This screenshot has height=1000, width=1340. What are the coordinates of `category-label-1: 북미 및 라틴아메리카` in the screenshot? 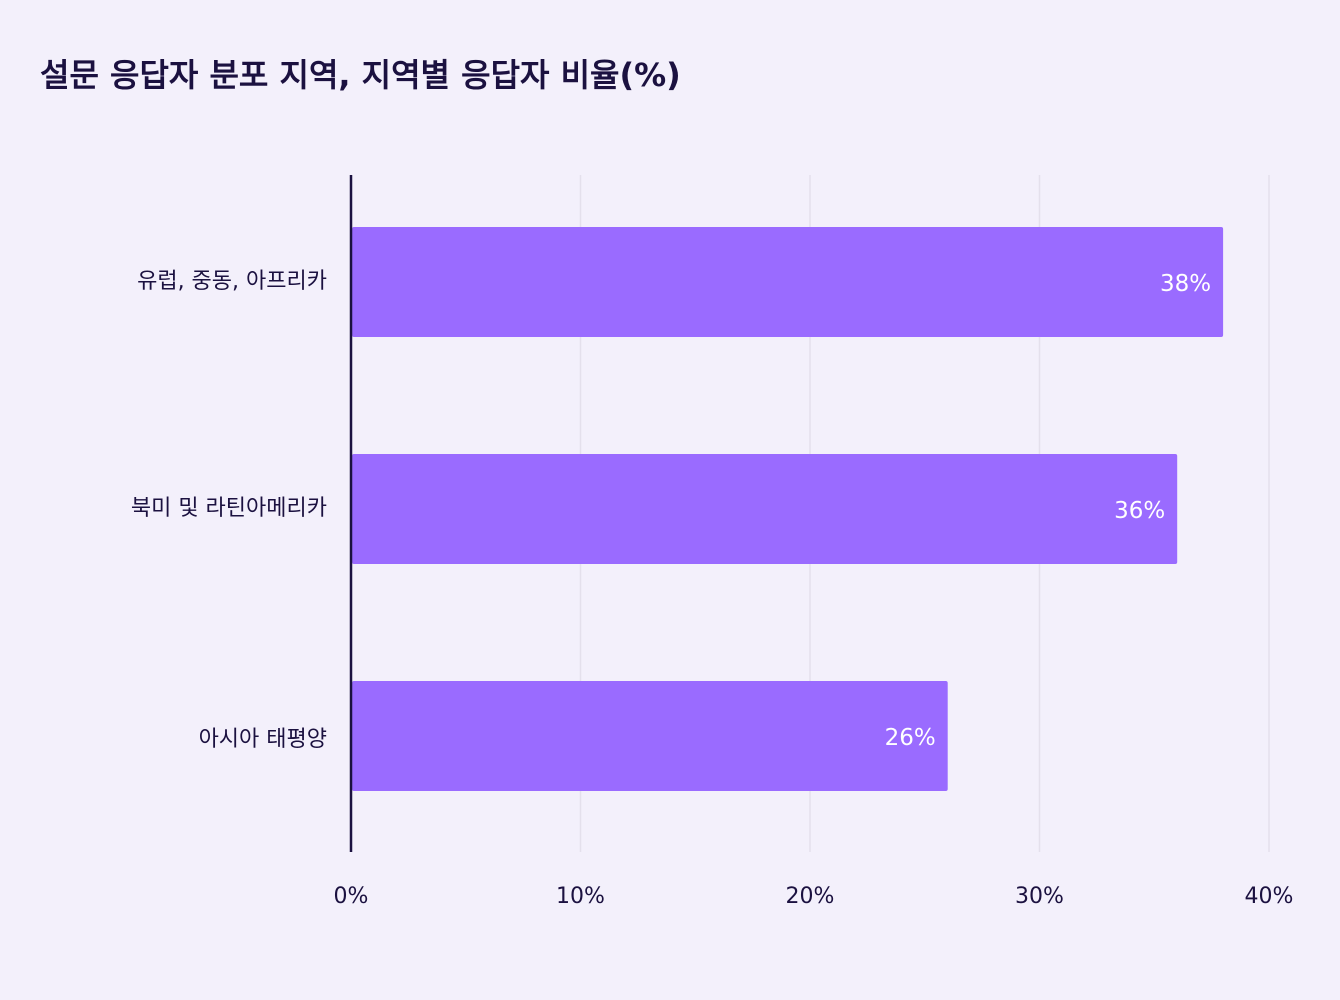 It's located at (229, 508).